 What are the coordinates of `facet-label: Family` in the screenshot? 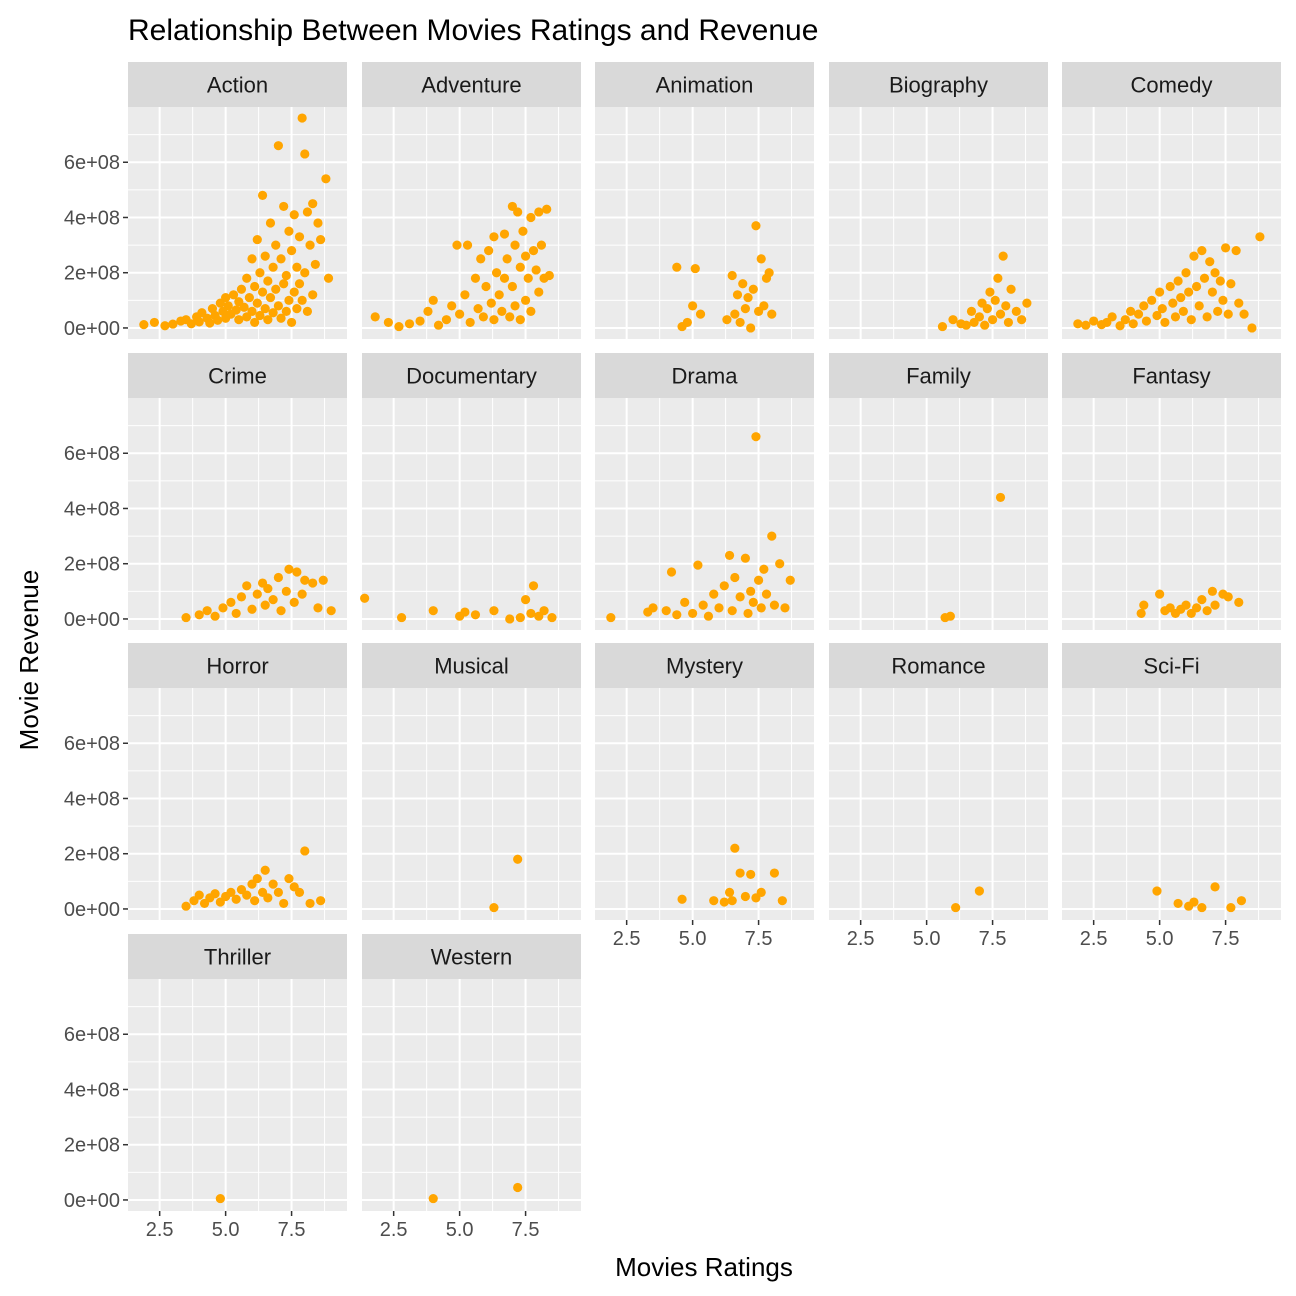 It's located at (938, 376).